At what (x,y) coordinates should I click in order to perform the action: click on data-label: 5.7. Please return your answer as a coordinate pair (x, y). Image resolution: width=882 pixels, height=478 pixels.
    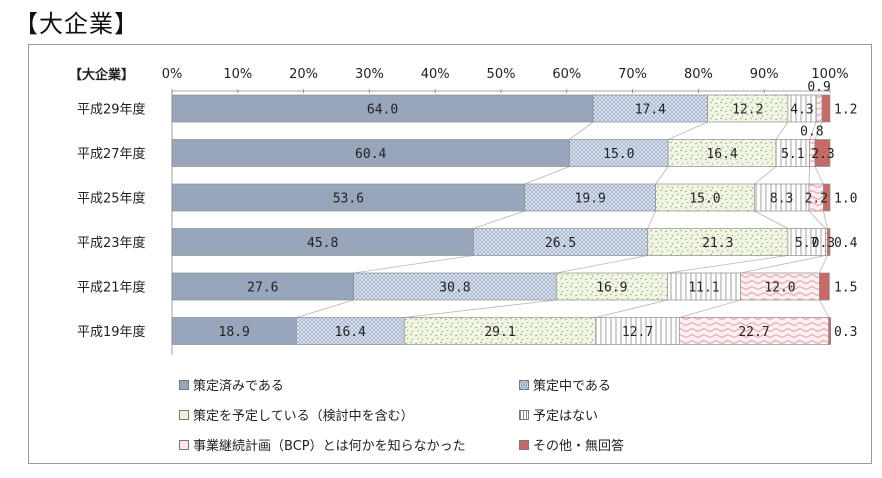
    Looking at the image, I should click on (806, 243).